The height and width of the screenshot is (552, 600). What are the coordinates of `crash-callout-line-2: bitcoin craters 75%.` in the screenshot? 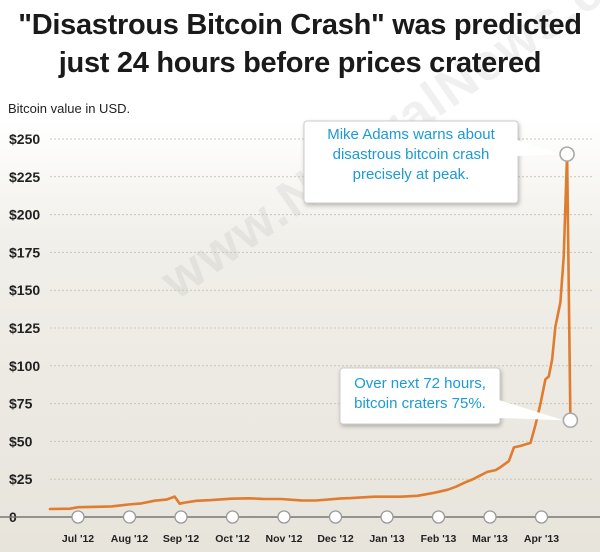 It's located at (420, 403).